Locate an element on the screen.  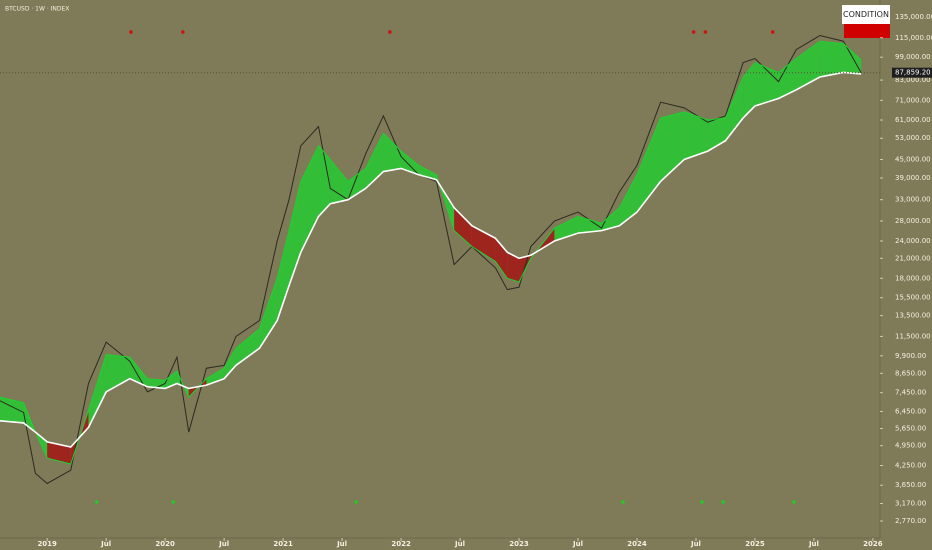
y-tick-label: 99,000.00 is located at coordinates (913, 57).